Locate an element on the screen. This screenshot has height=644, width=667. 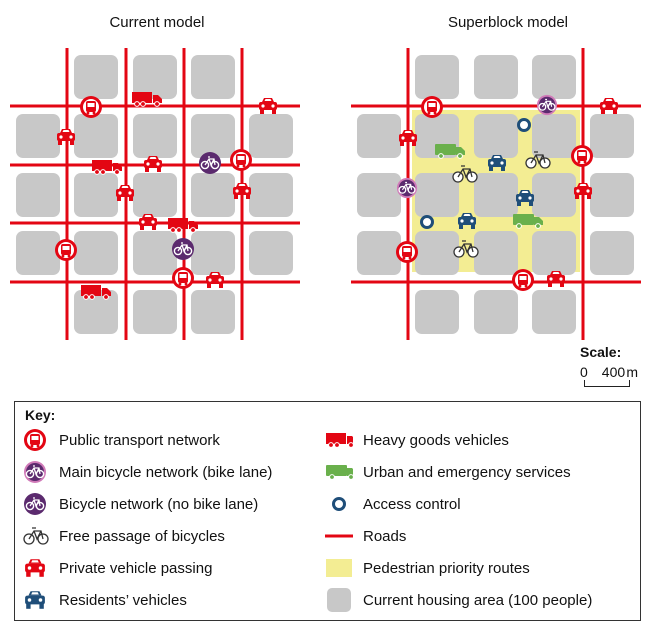
scale-bar is located at coordinates (607, 383).